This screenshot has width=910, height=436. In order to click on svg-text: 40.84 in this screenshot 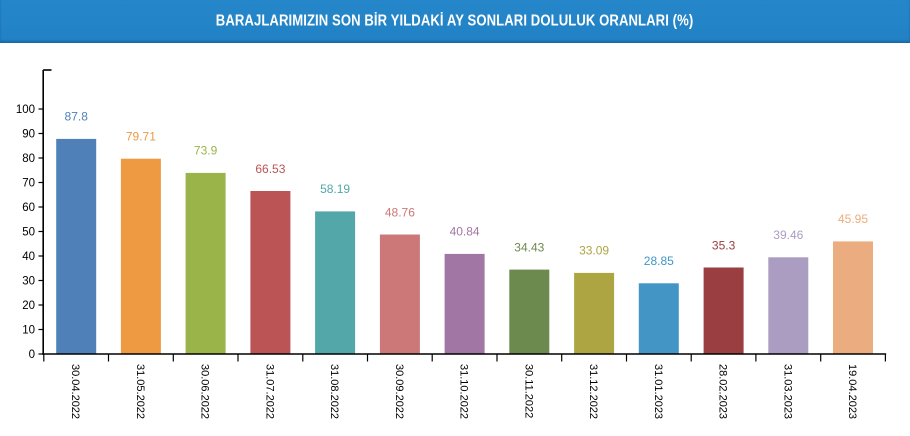, I will do `click(465, 232)`.